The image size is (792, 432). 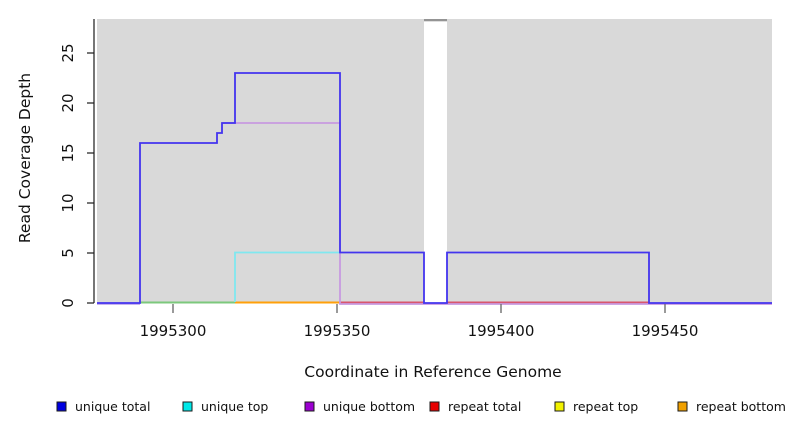 What do you see at coordinates (68, 52) in the screenshot?
I see `y-tick-label-25: 25` at bounding box center [68, 52].